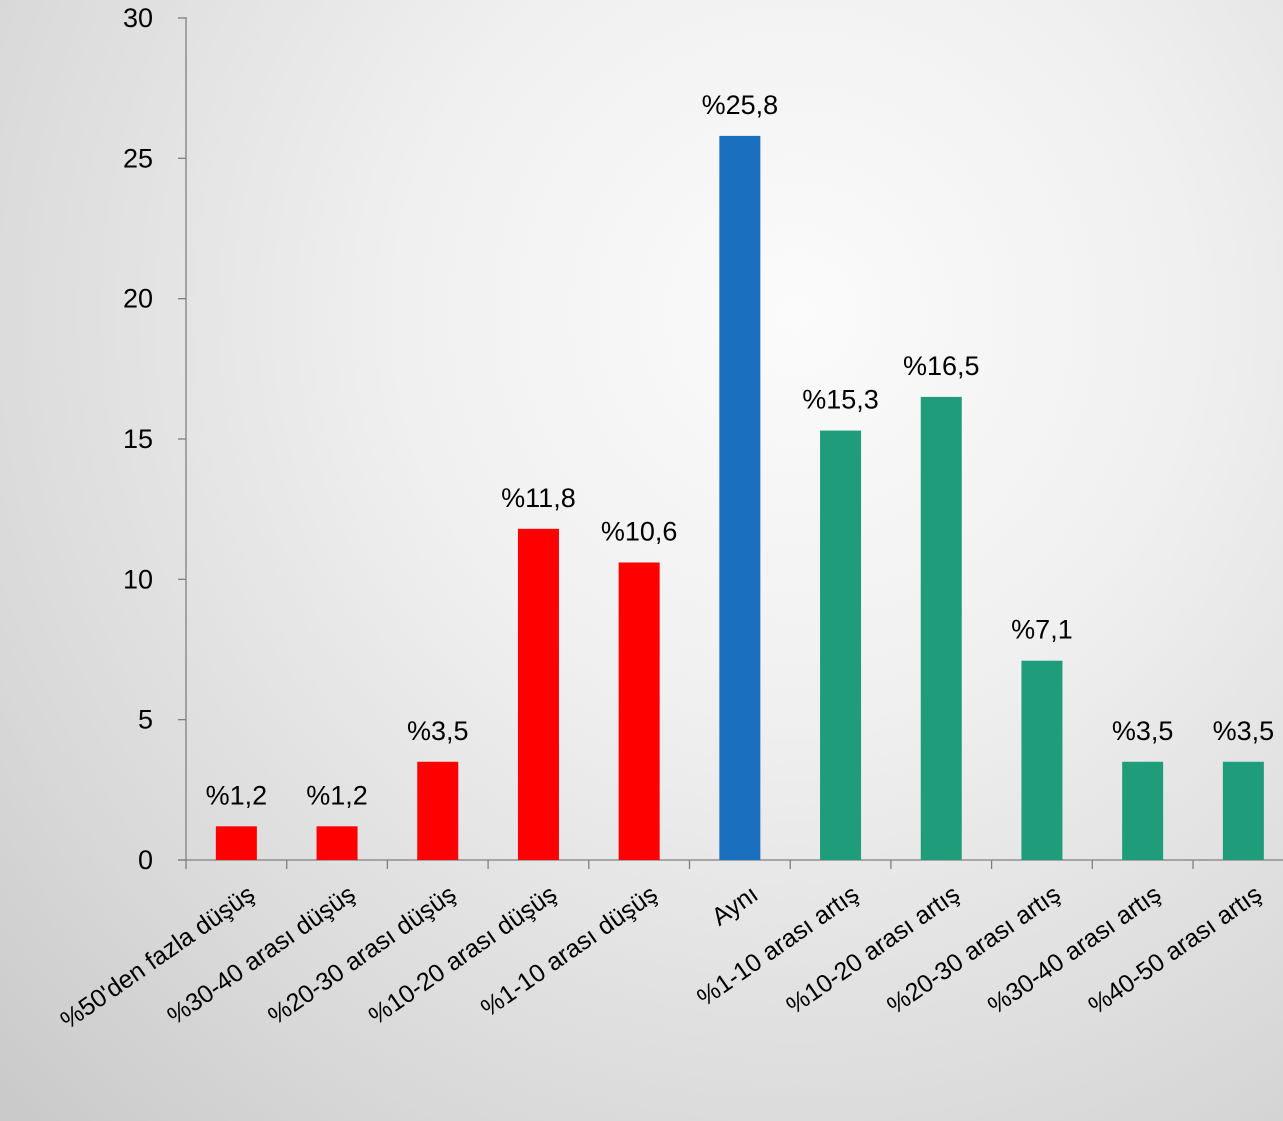  I want to click on category-label: %10-20 arası düşüş, so click(463, 955).